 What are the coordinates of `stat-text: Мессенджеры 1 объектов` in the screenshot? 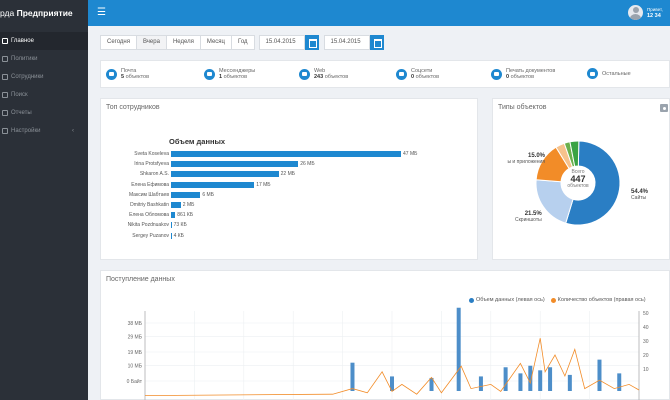 It's located at (237, 74).